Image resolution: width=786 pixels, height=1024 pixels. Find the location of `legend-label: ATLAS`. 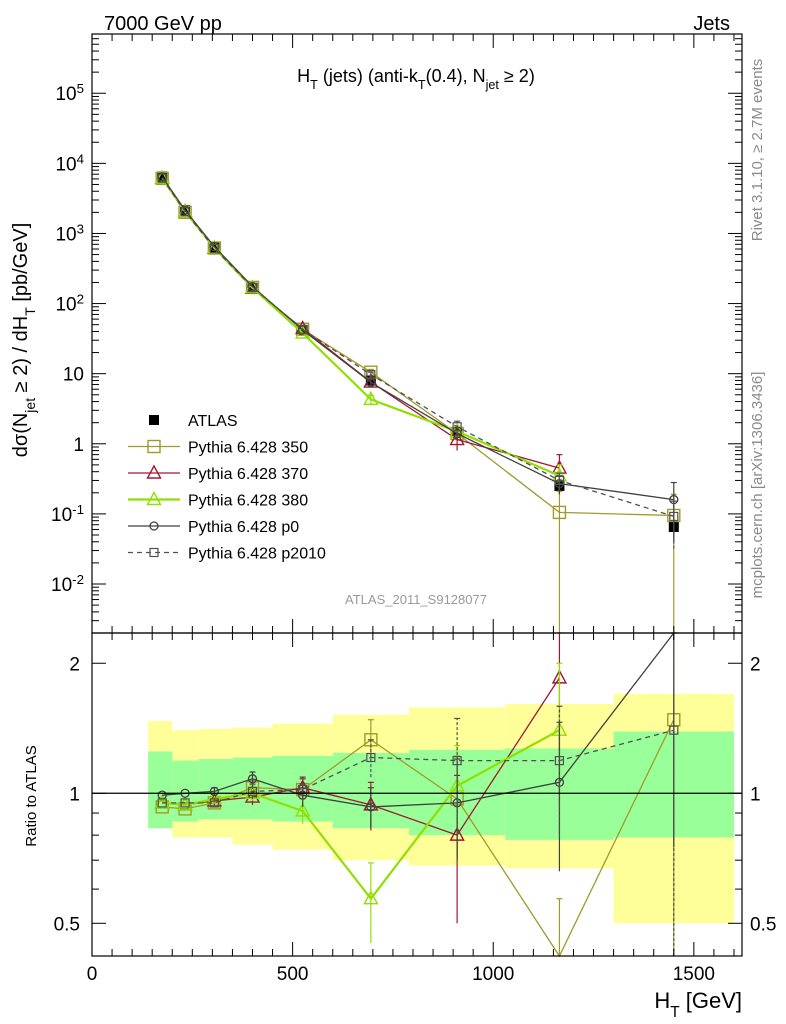

legend-label: ATLAS is located at coordinates (213, 421).